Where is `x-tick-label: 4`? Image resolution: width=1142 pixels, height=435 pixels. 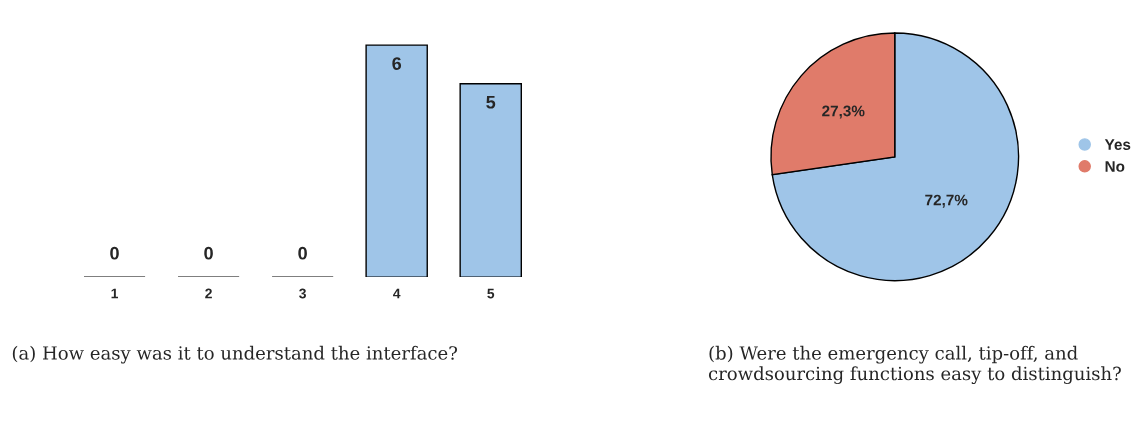 x-tick-label: 4 is located at coordinates (397, 293).